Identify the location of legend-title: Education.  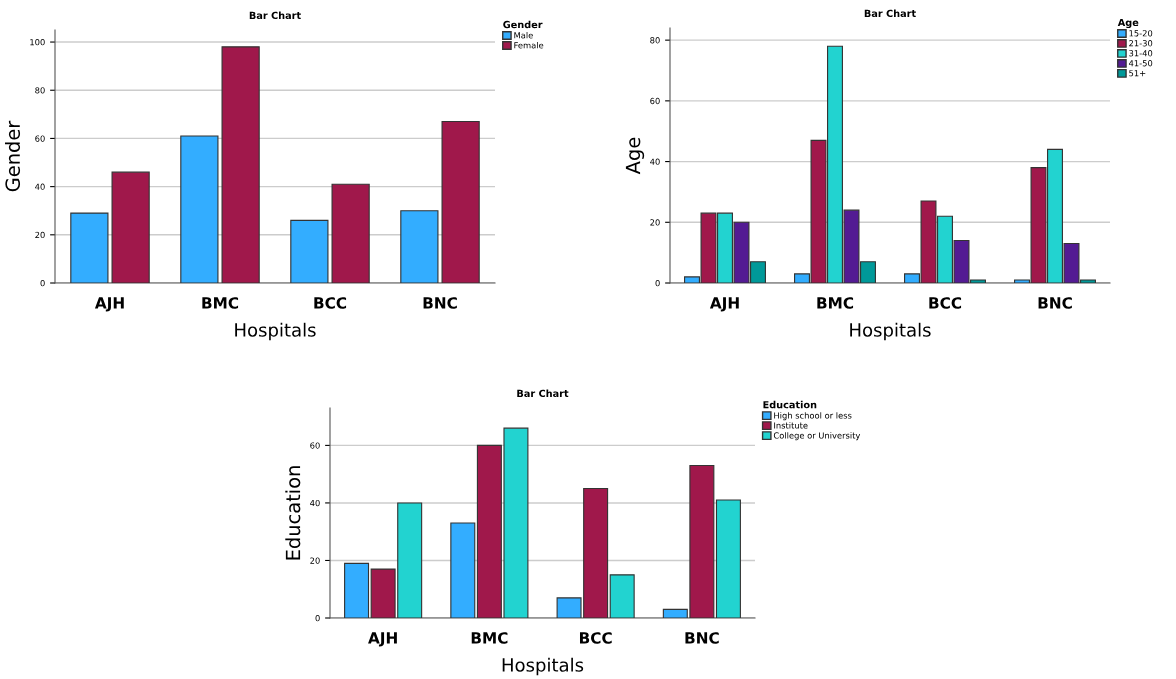
(790, 404).